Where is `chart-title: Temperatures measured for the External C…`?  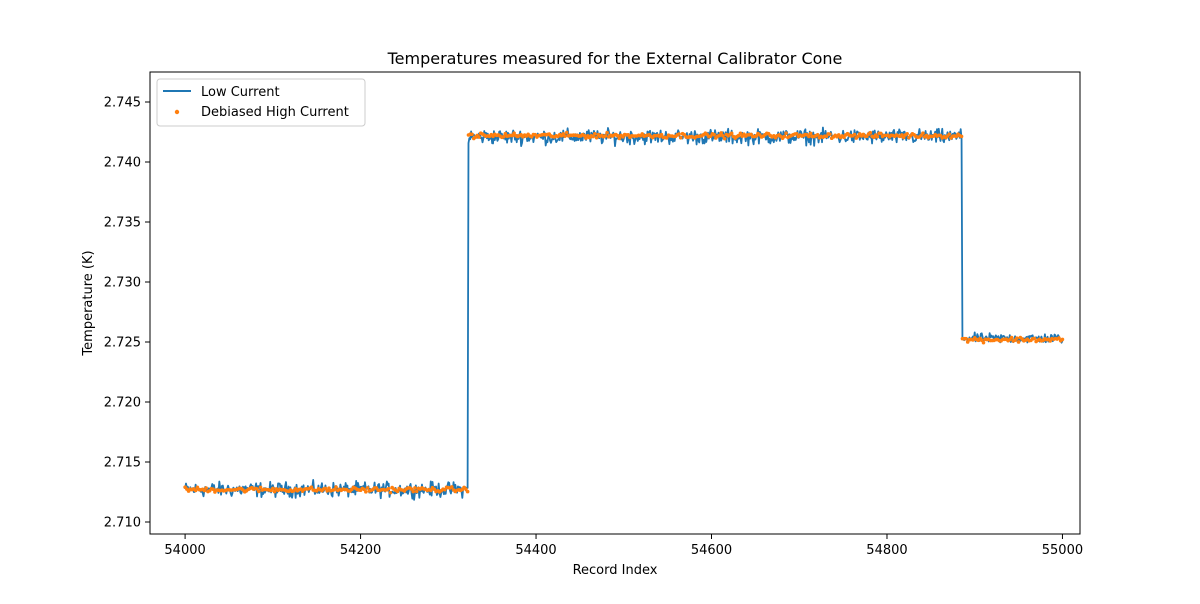 chart-title: Temperatures measured for the External C… is located at coordinates (615, 58).